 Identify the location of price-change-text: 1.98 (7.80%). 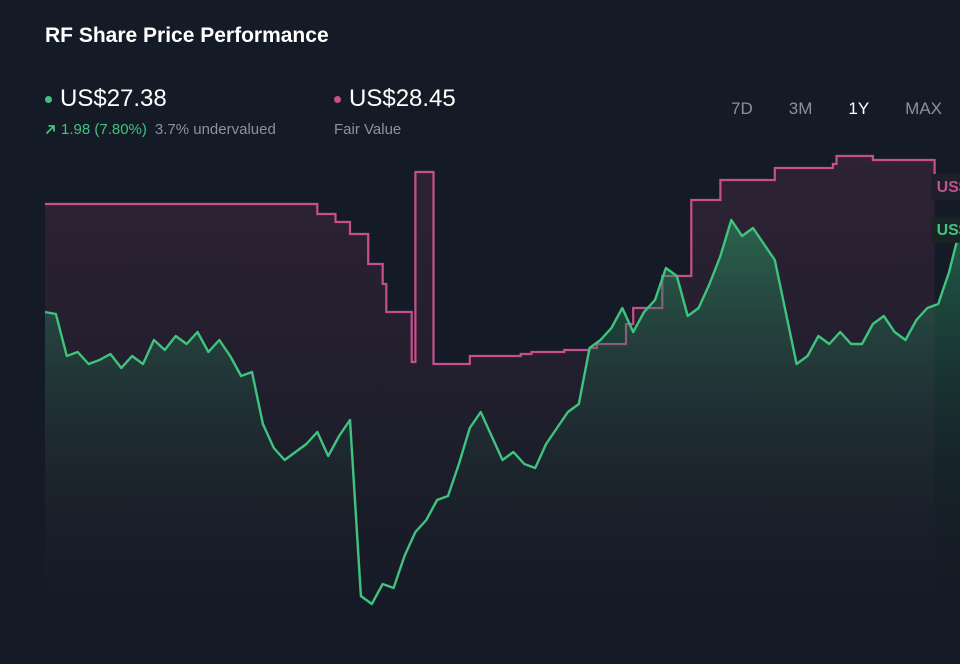
(104, 129).